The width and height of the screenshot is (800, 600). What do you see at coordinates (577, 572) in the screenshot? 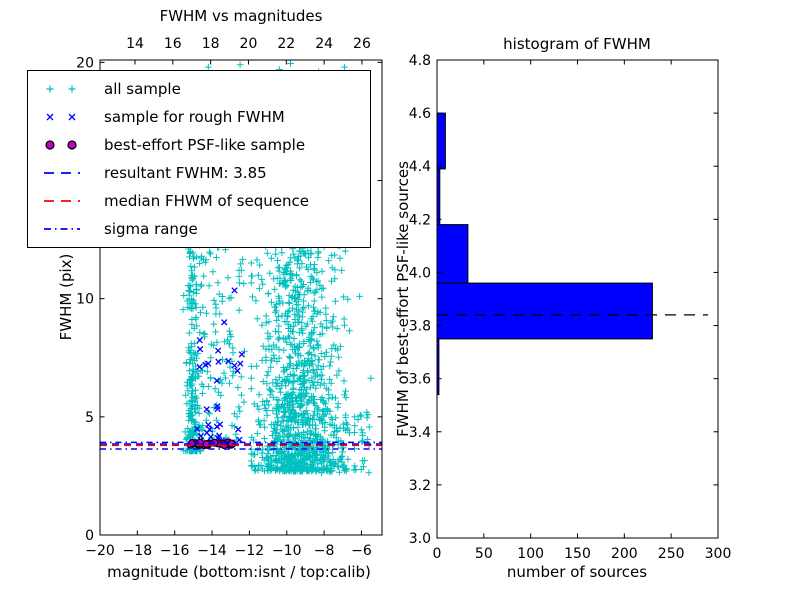
I see `right-plot-xlabel: number of sources` at bounding box center [577, 572].